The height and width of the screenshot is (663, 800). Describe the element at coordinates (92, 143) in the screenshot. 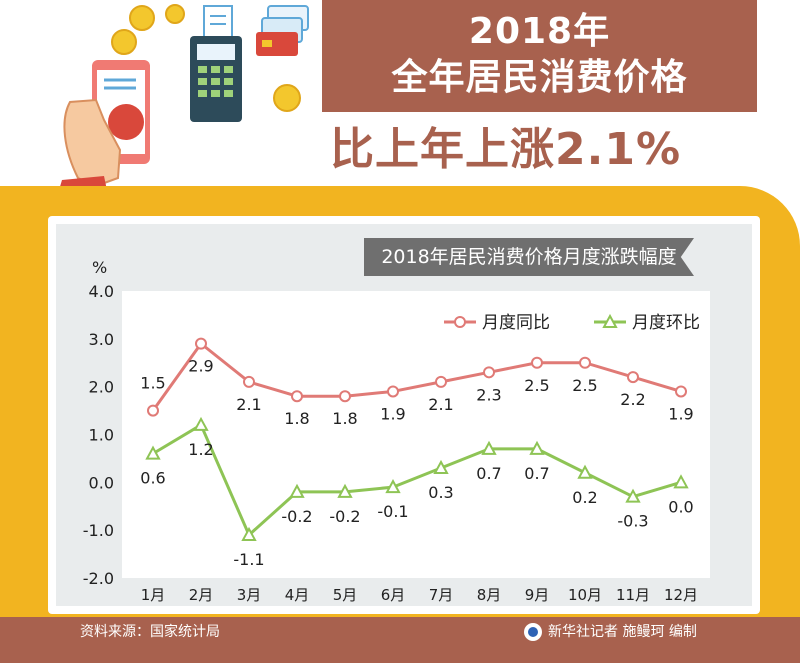

I see `hand-icon` at that location.